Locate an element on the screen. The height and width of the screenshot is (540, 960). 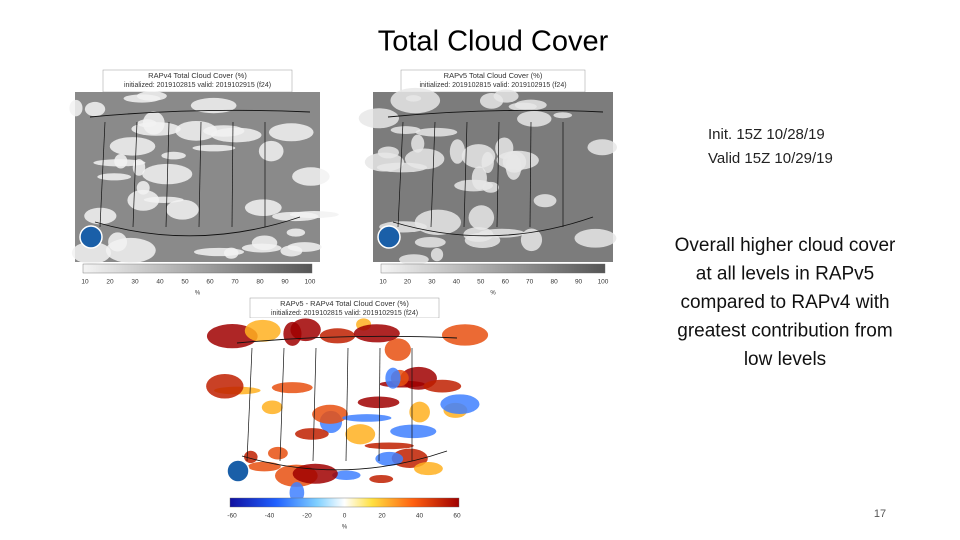
colorbar-tick-label: 20 is located at coordinates (408, 282).